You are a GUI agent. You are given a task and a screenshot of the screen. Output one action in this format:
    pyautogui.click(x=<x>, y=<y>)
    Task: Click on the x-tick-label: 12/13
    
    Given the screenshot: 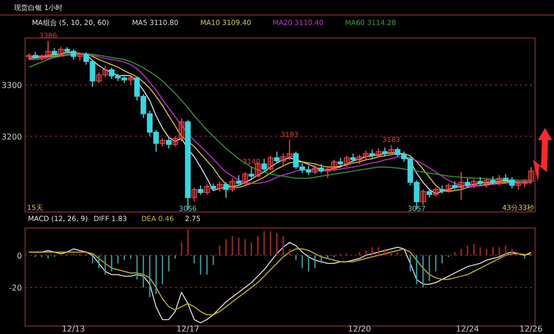 What is the action you would take?
    pyautogui.click(x=73, y=329)
    